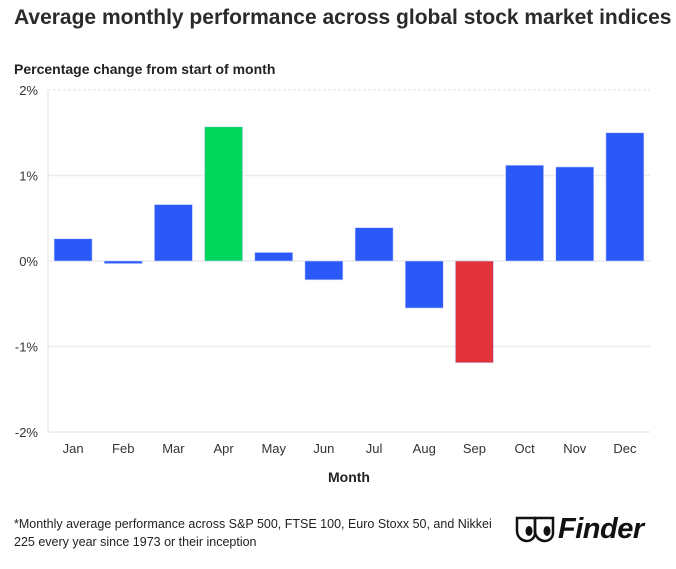 This screenshot has width=676, height=569. Describe the element at coordinates (223, 448) in the screenshot. I see `x-tick-label: Apr` at that location.